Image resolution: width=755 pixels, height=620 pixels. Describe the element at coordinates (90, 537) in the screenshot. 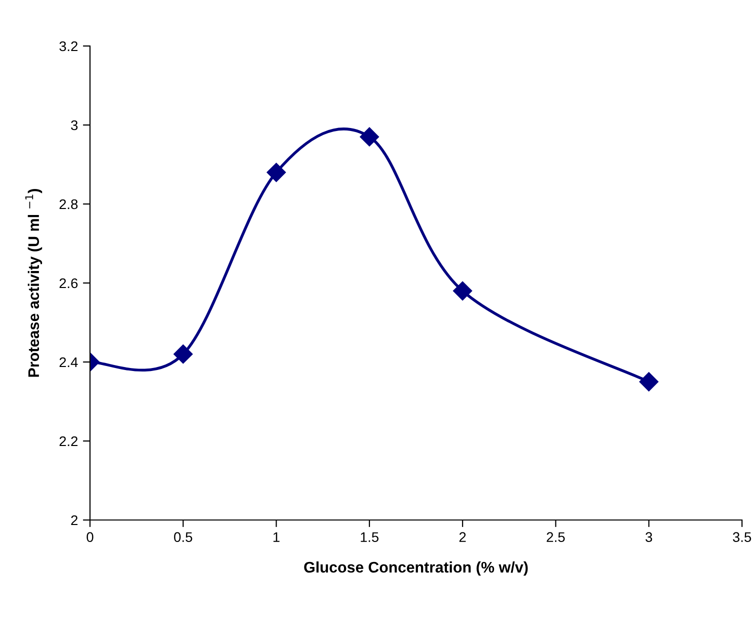

I see `x-tick-label: 0` at that location.